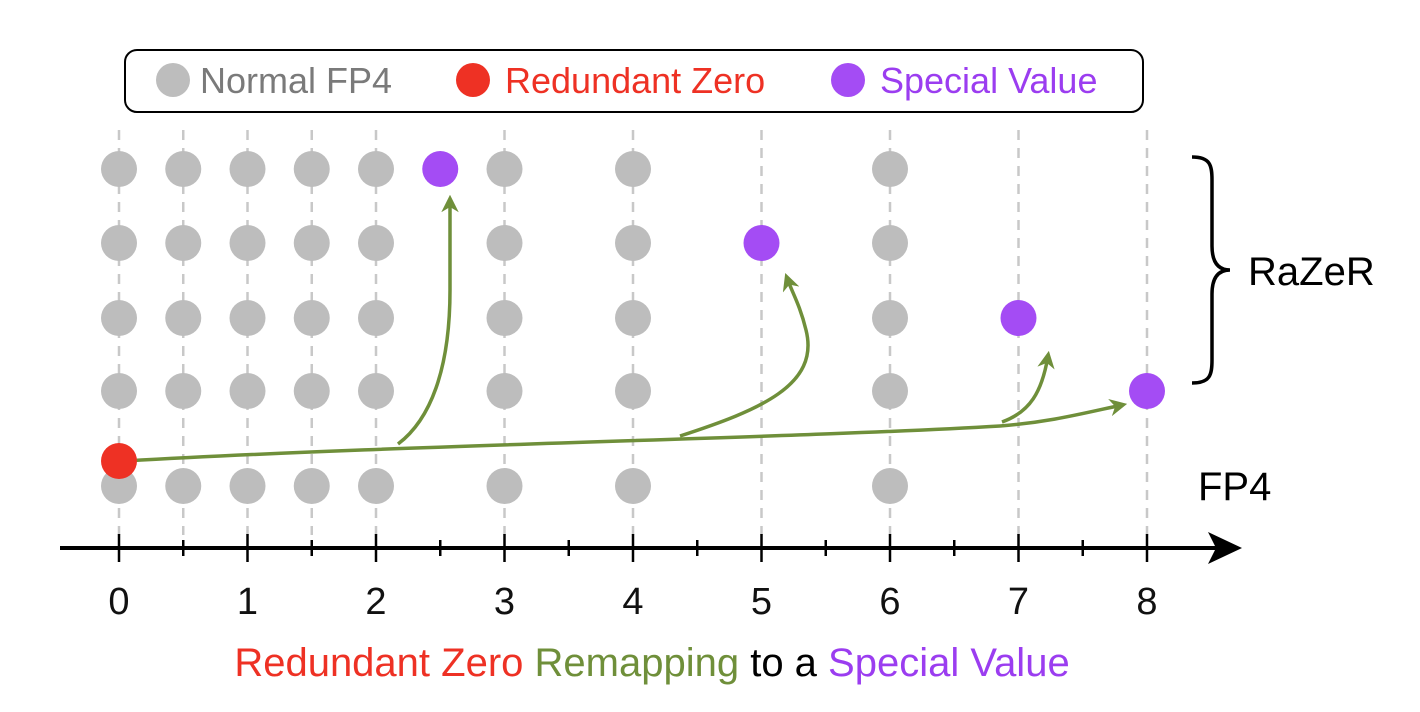 Image resolution: width=1420 pixels, height=712 pixels. I want to click on legend-special-value-label: Special Value, so click(988, 80).